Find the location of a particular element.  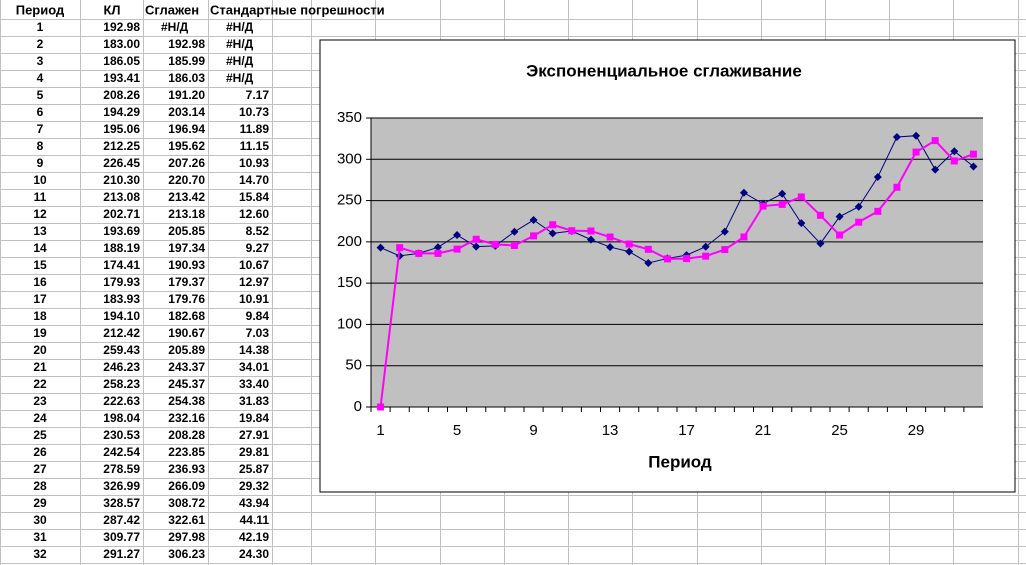

cell-text: 9.84 is located at coordinates (258, 316).